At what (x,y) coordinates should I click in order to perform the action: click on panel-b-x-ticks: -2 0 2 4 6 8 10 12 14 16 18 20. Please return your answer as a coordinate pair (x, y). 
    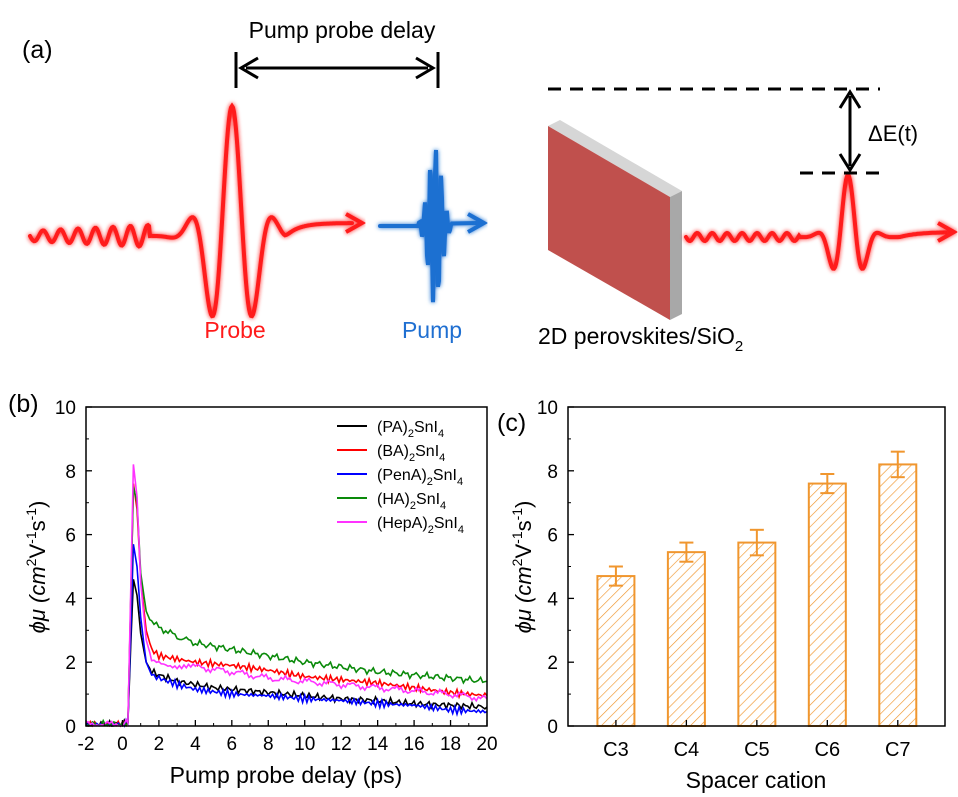
    Looking at the image, I should click on (288, 737).